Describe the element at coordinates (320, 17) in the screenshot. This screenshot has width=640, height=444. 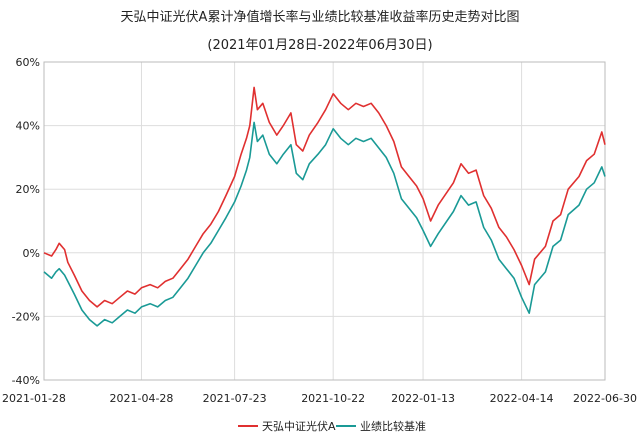
I see `chart-title: 天弘中证光伏A累计净值增长率与业绩比较基准收益率历史走势对比图` at that location.